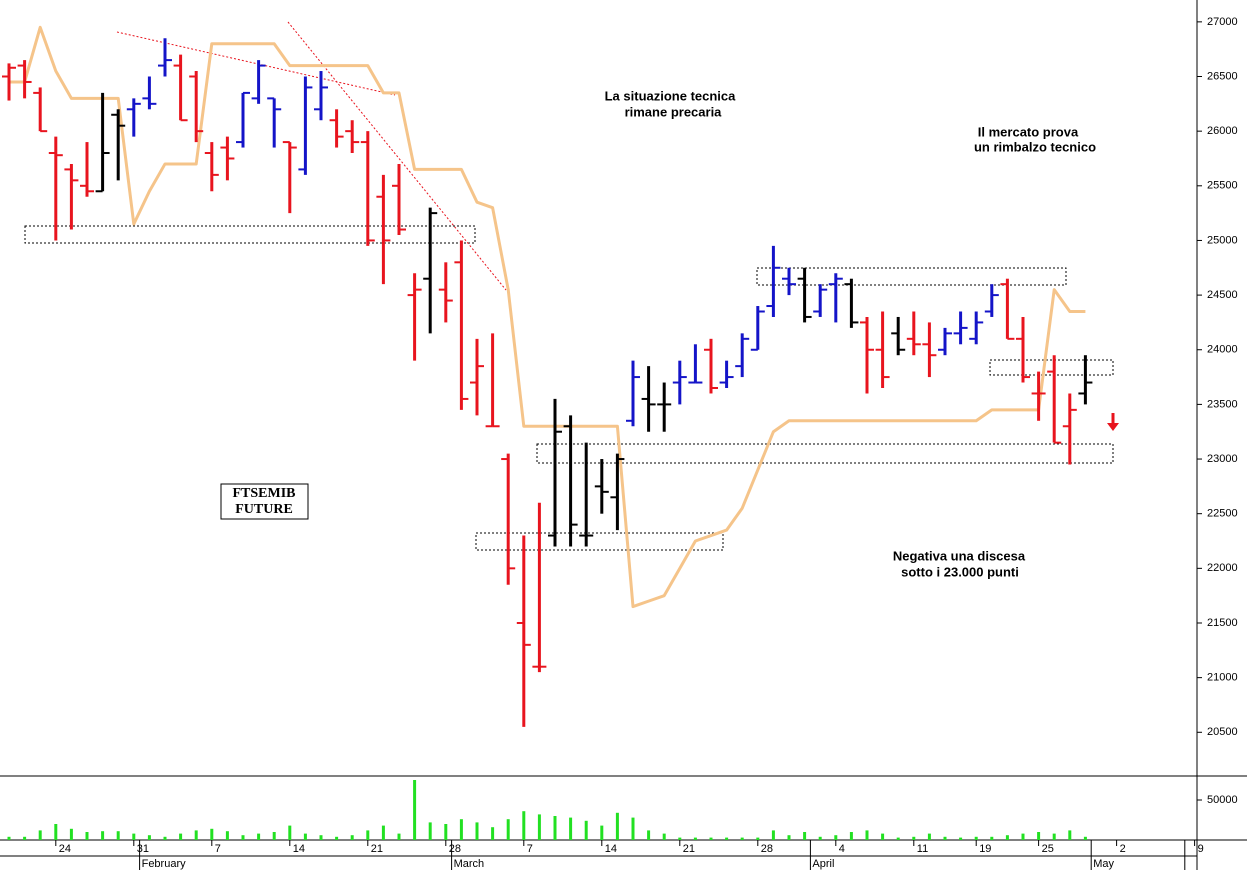  I want to click on month-label: March, so click(469, 864).